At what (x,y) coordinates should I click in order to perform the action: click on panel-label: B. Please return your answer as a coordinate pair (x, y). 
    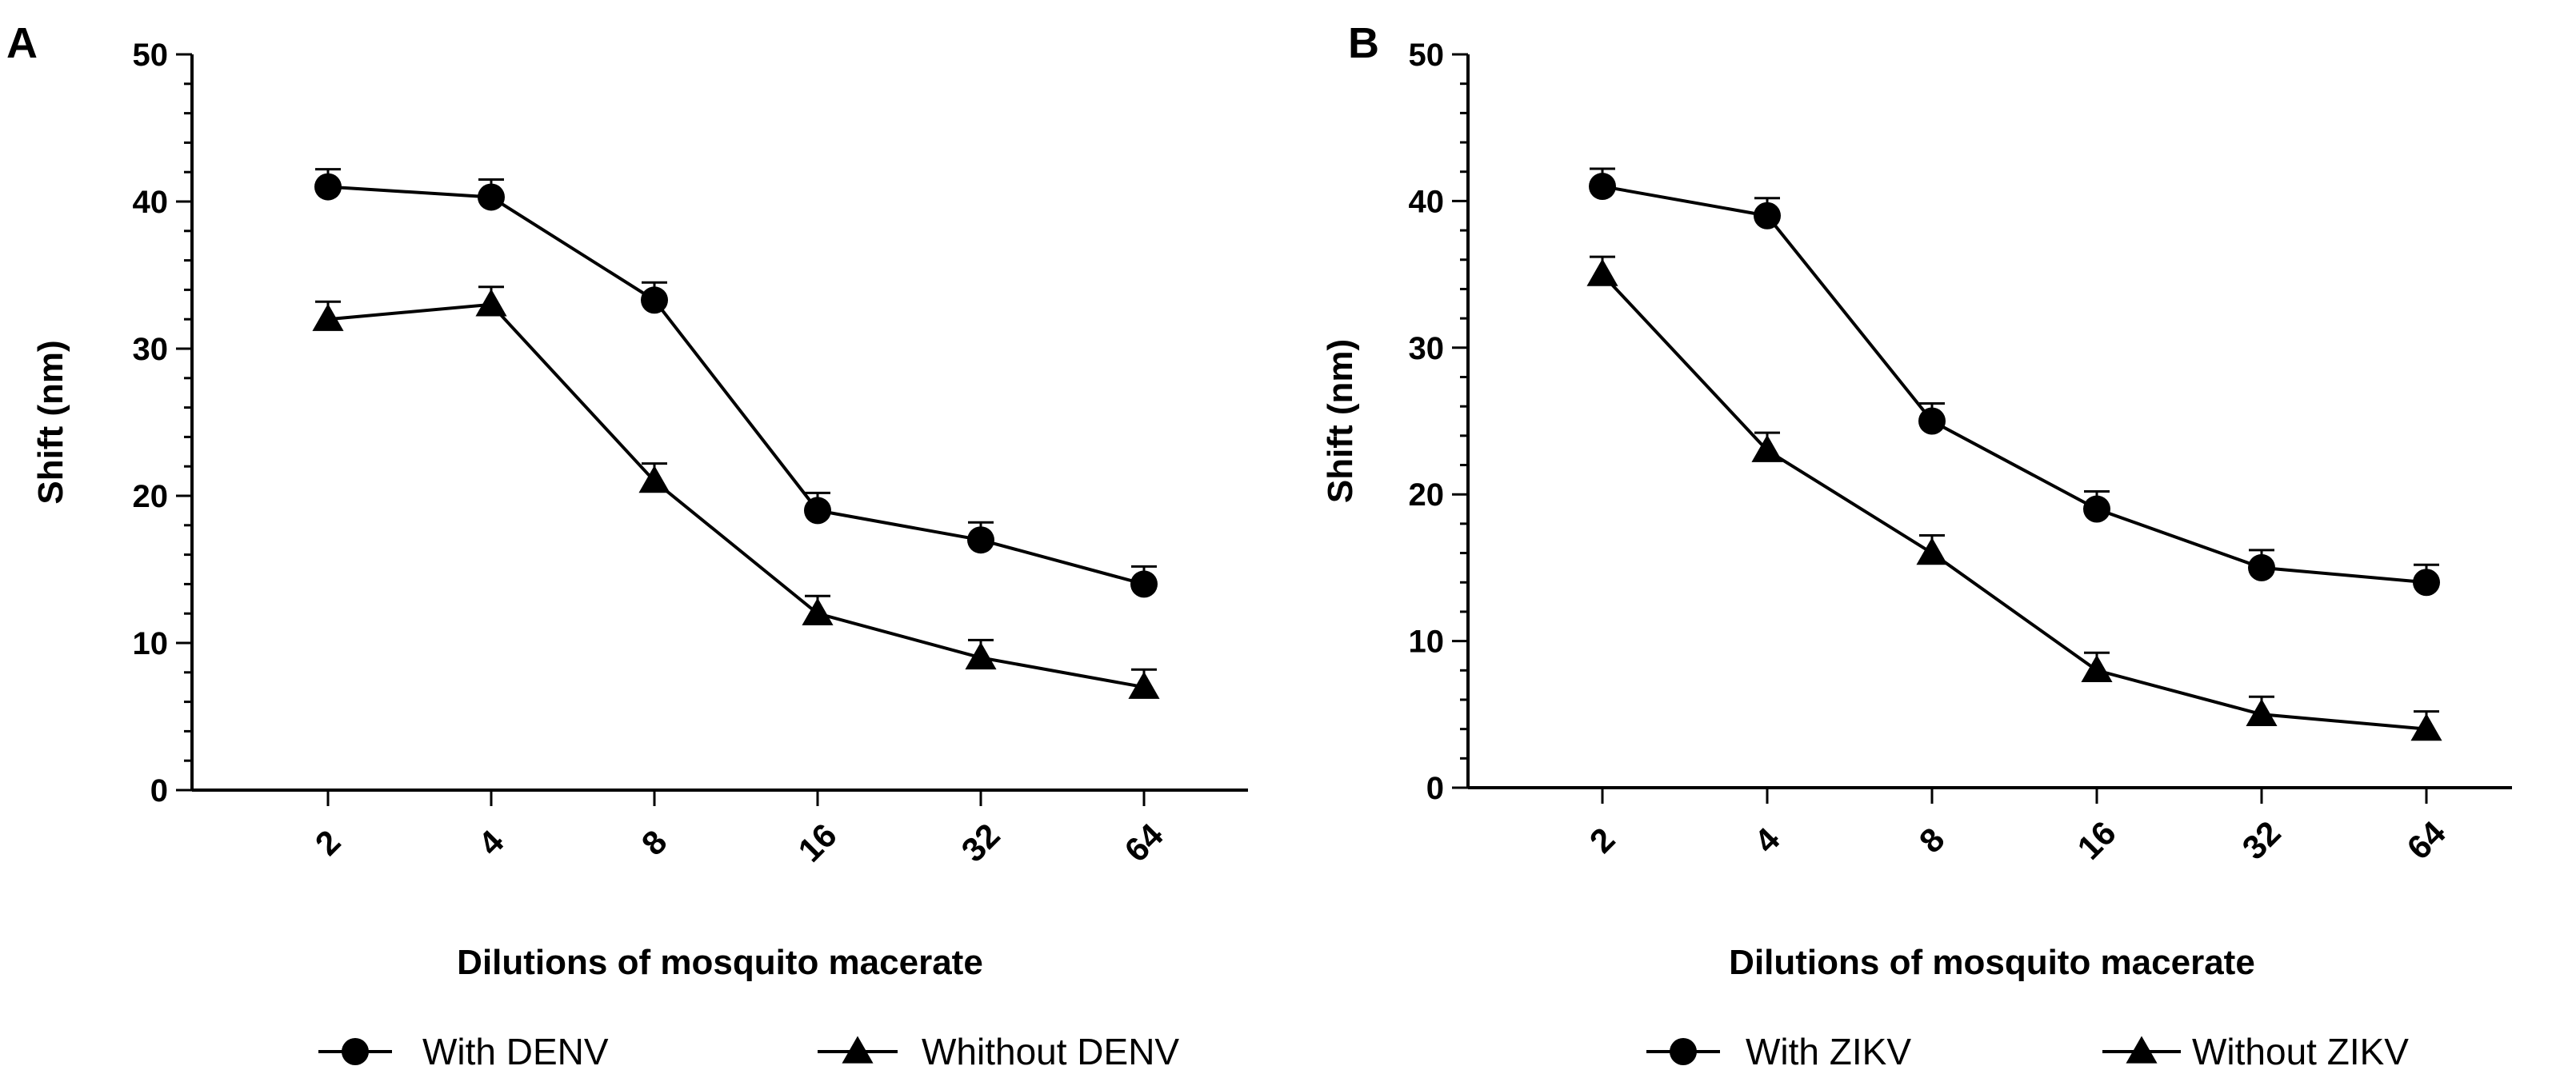
    Looking at the image, I should click on (1363, 43).